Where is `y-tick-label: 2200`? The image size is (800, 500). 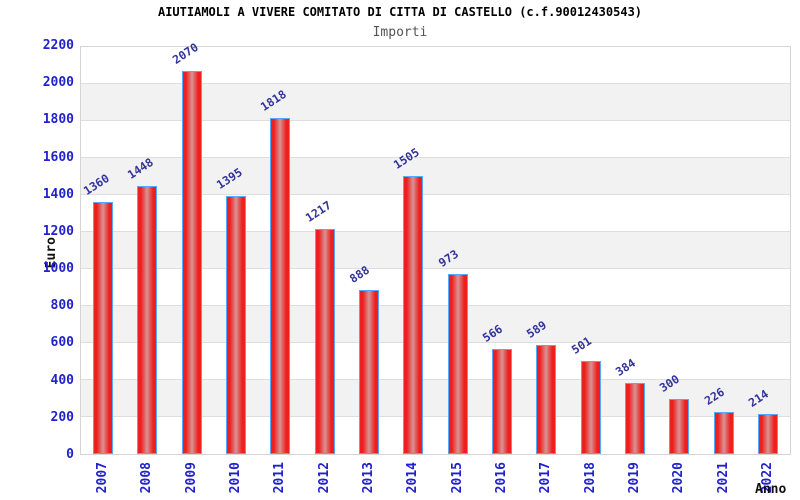
y-tick-label: 2200 is located at coordinates (58, 45).